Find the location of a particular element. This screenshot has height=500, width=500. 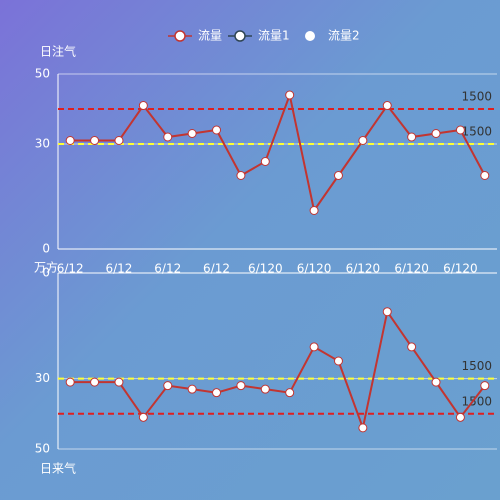

x-axis-title: 万方 is located at coordinates (46, 267).